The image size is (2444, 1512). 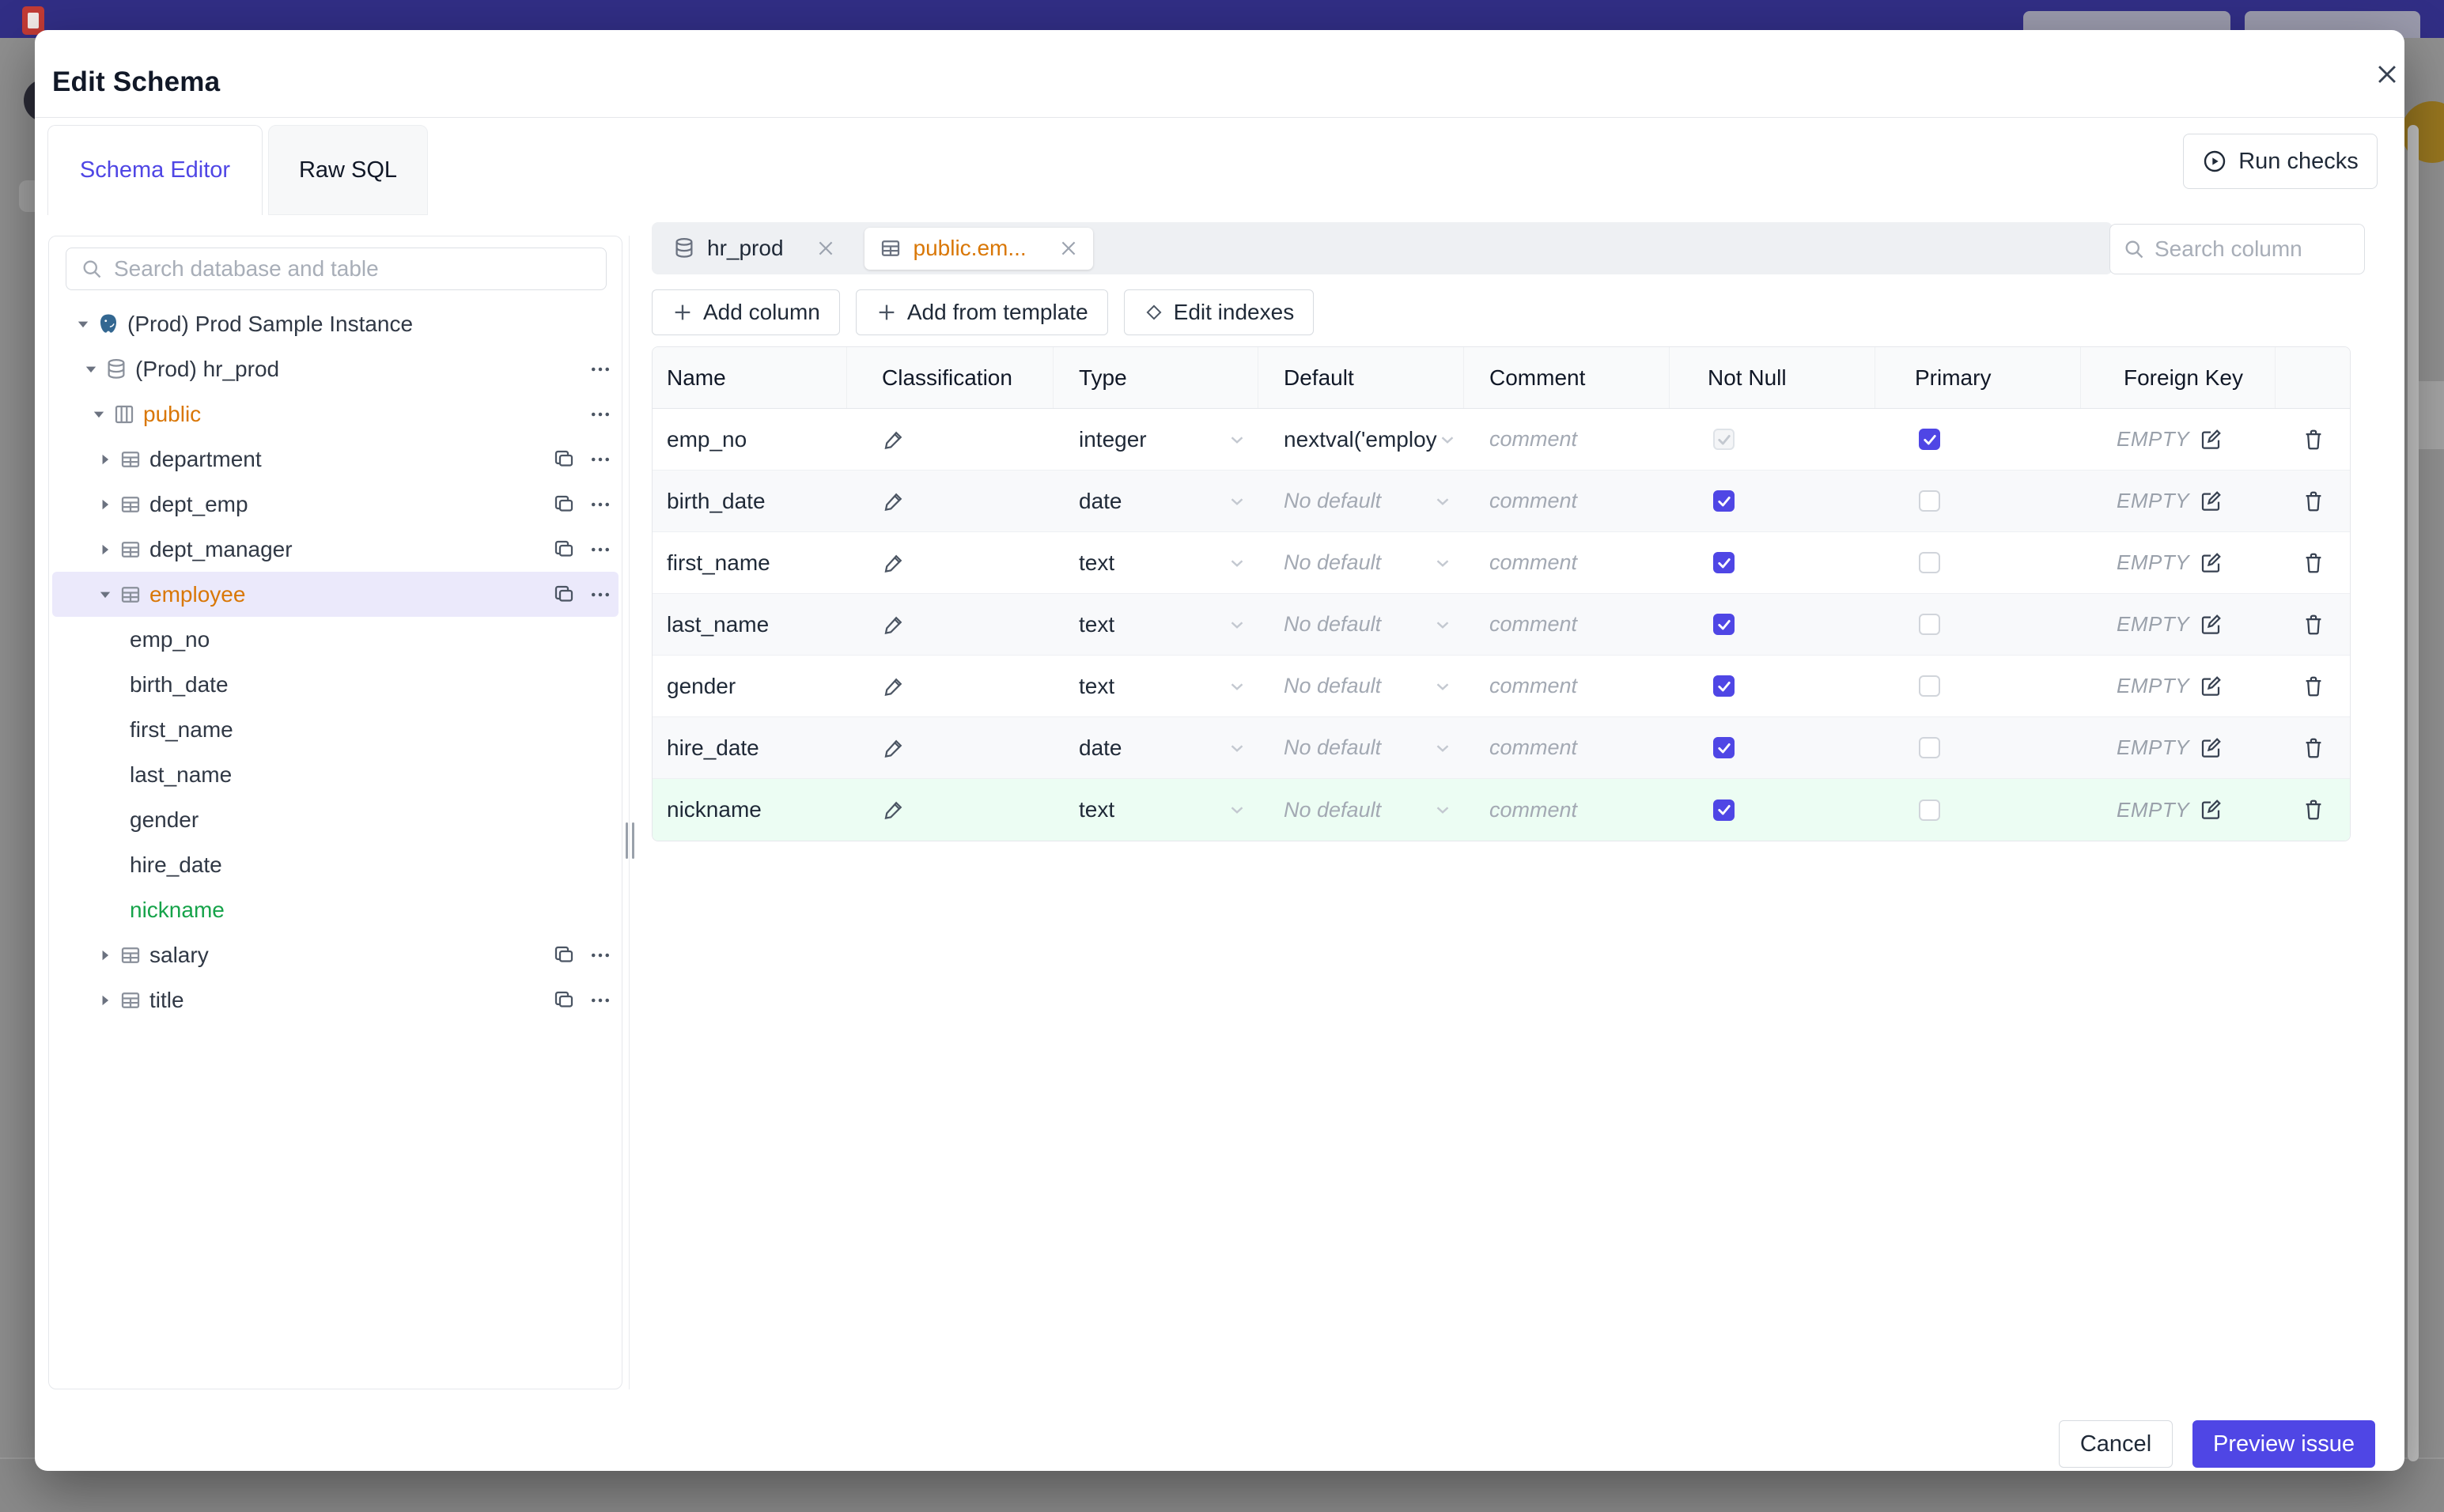 What do you see at coordinates (335, 999) in the screenshot?
I see `tree-item-title: title` at bounding box center [335, 999].